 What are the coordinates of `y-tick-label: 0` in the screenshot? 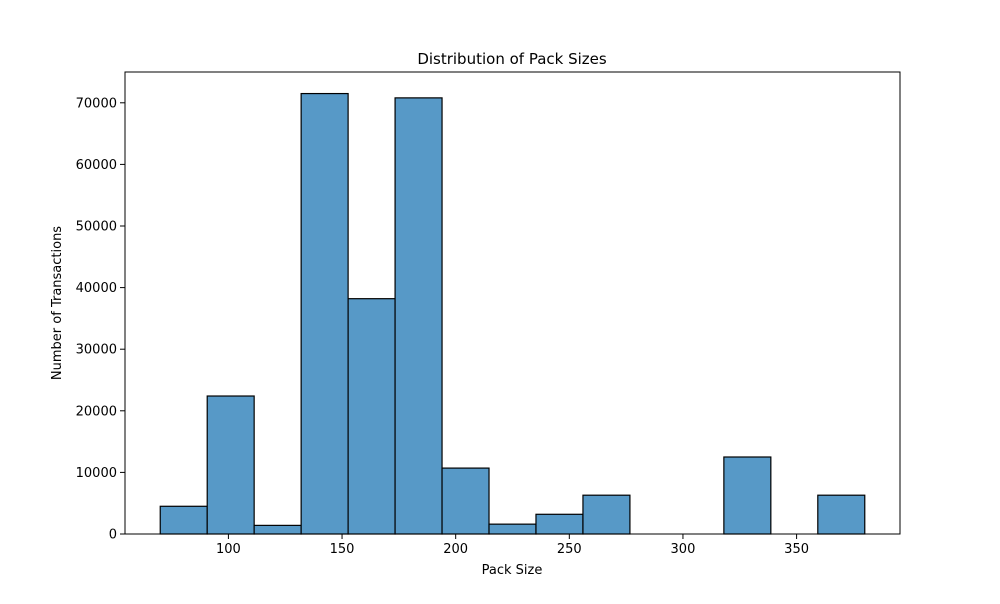 It's located at (113, 535).